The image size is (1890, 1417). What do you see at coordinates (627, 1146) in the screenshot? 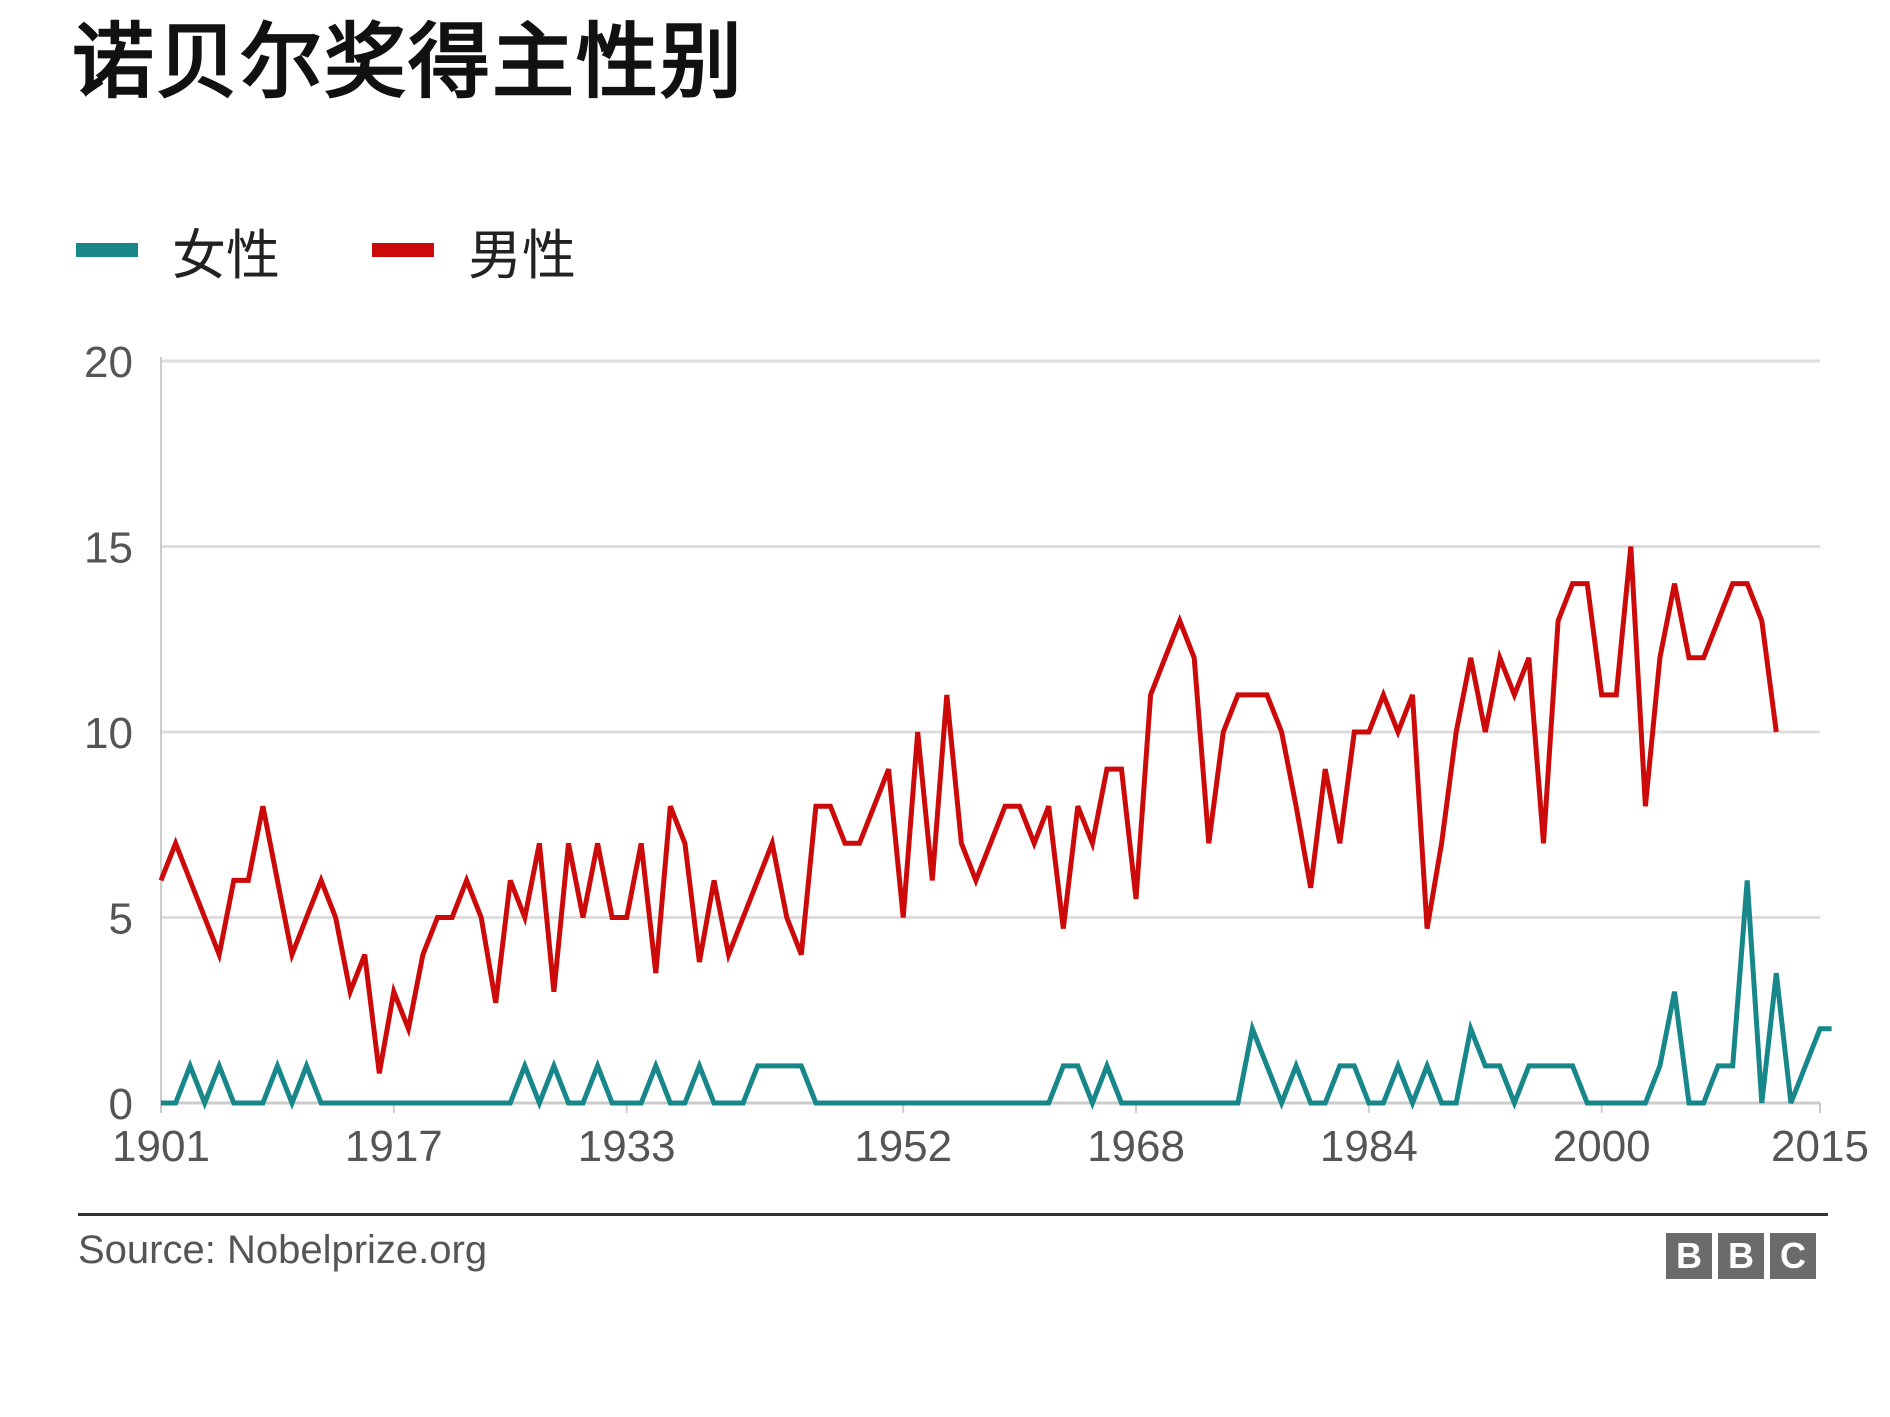
I see `x-tick-label-1933: 1933` at bounding box center [627, 1146].